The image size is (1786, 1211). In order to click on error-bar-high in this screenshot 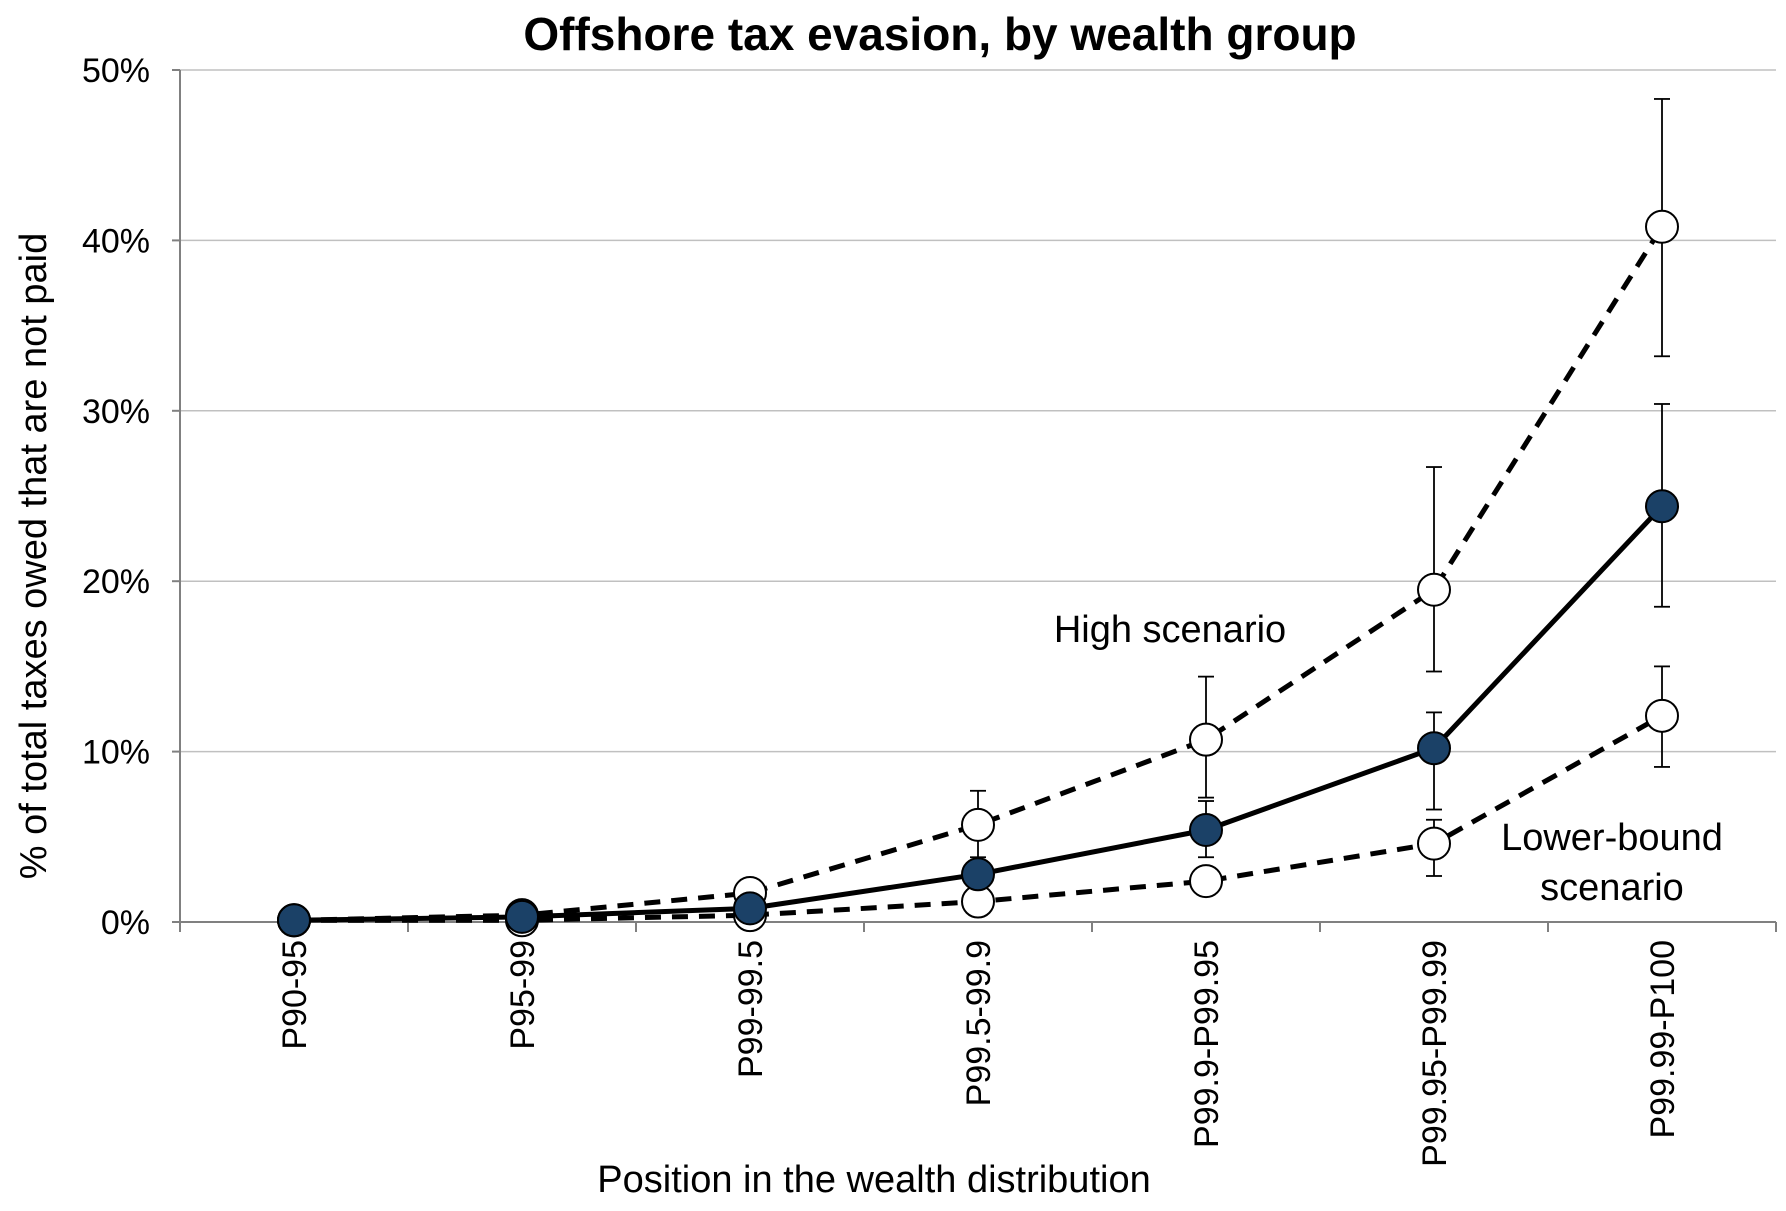, I will do `click(1434, 569)`.